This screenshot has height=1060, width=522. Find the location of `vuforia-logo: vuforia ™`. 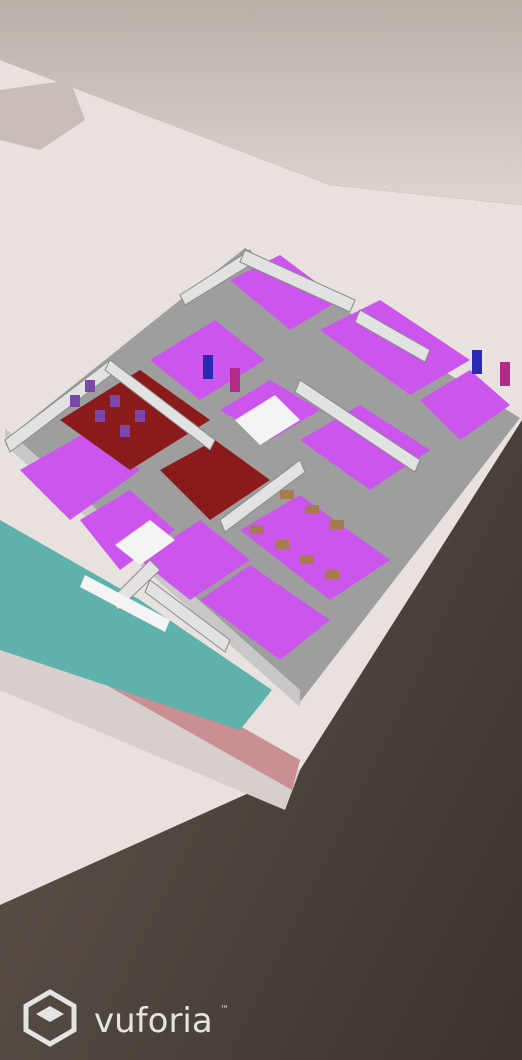

vuforia-logo: vuforia ™ is located at coordinates (126, 1018).